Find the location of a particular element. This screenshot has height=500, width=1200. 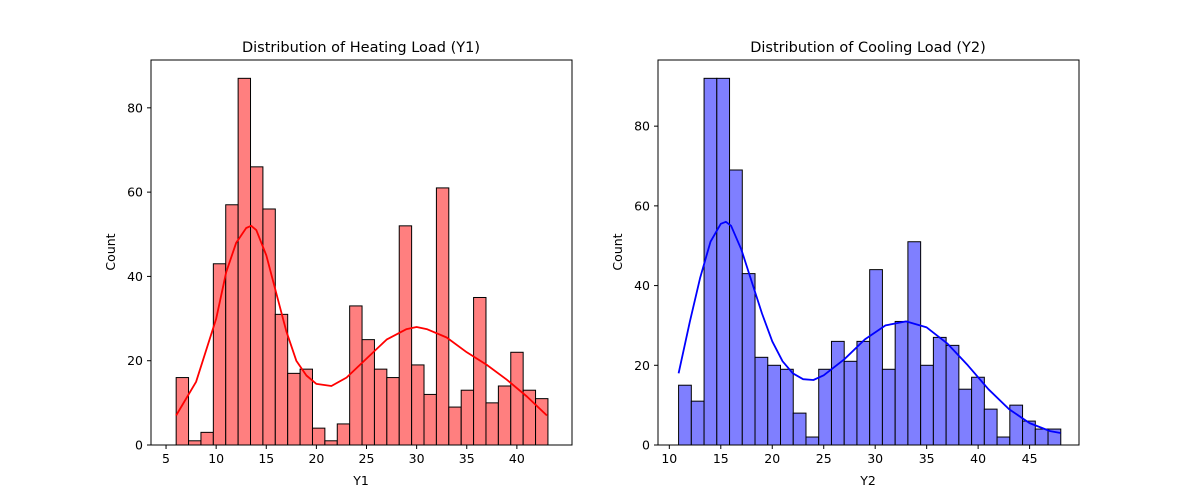

x-axis-ticks: 5 10 15 20 25 30 35 40 is located at coordinates (343, 455).